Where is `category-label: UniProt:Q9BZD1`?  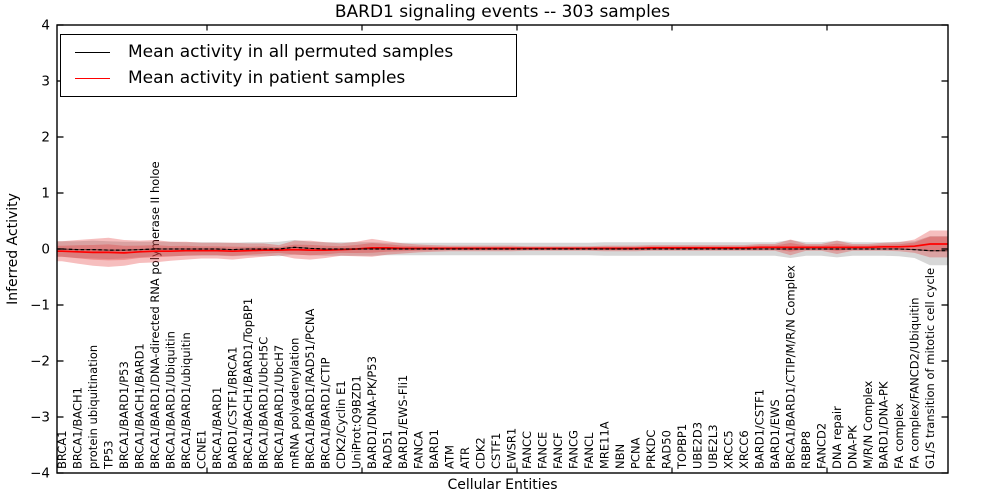 category-label: UniProt:Q9BZD1 is located at coordinates (357, 422).